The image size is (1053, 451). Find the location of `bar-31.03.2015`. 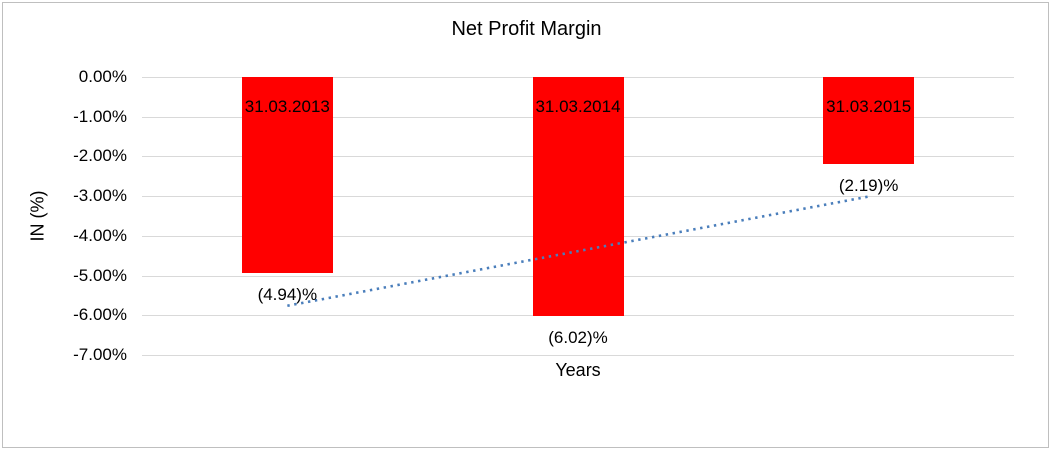

bar-31.03.2015 is located at coordinates (869, 120).